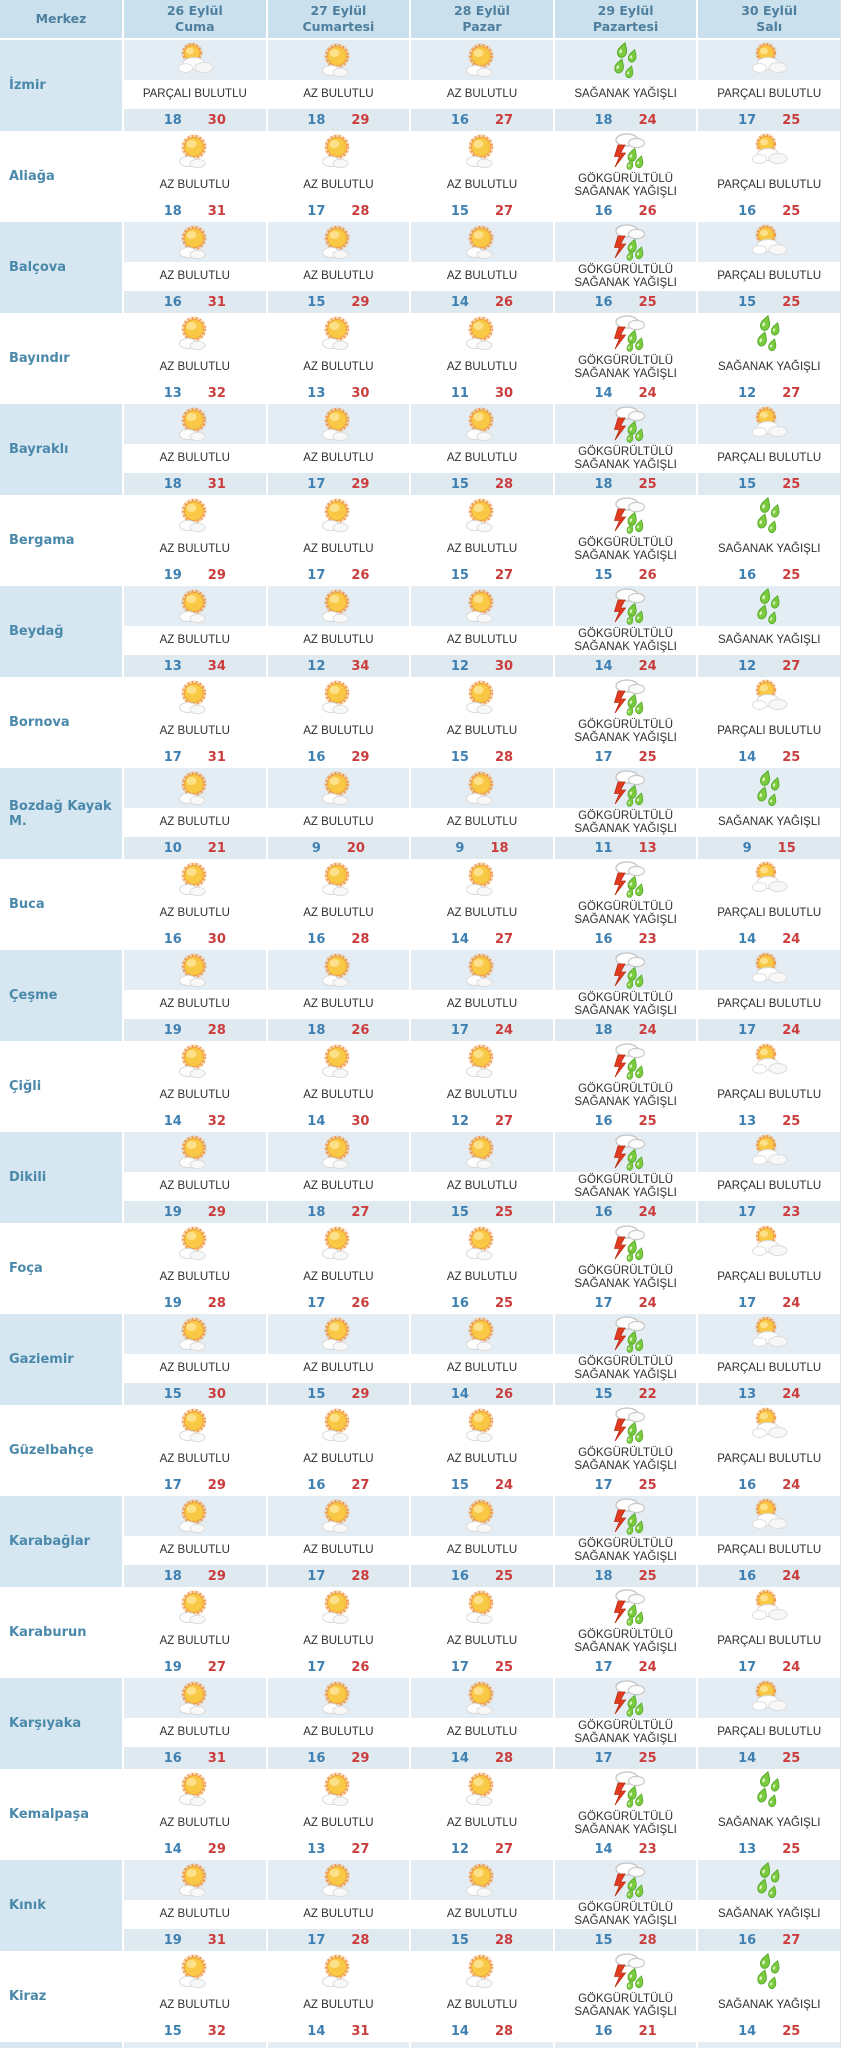 The height and width of the screenshot is (2048, 854). Describe the element at coordinates (647, 1394) in the screenshot. I see `max-temp: 22` at that location.